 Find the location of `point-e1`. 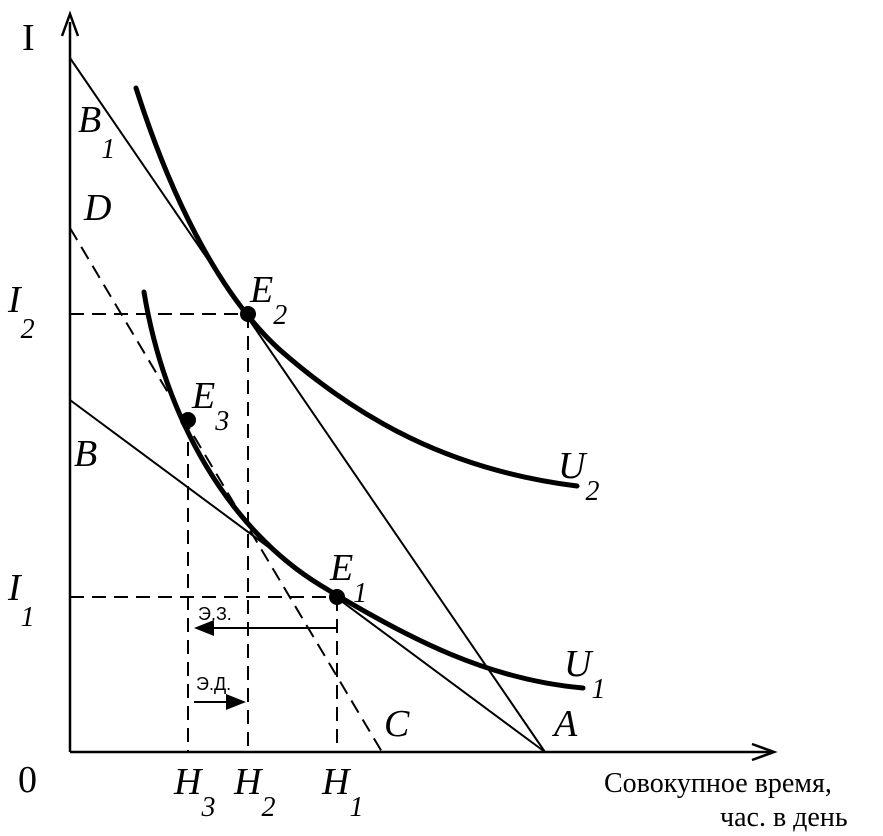

point-e1 is located at coordinates (337, 597).